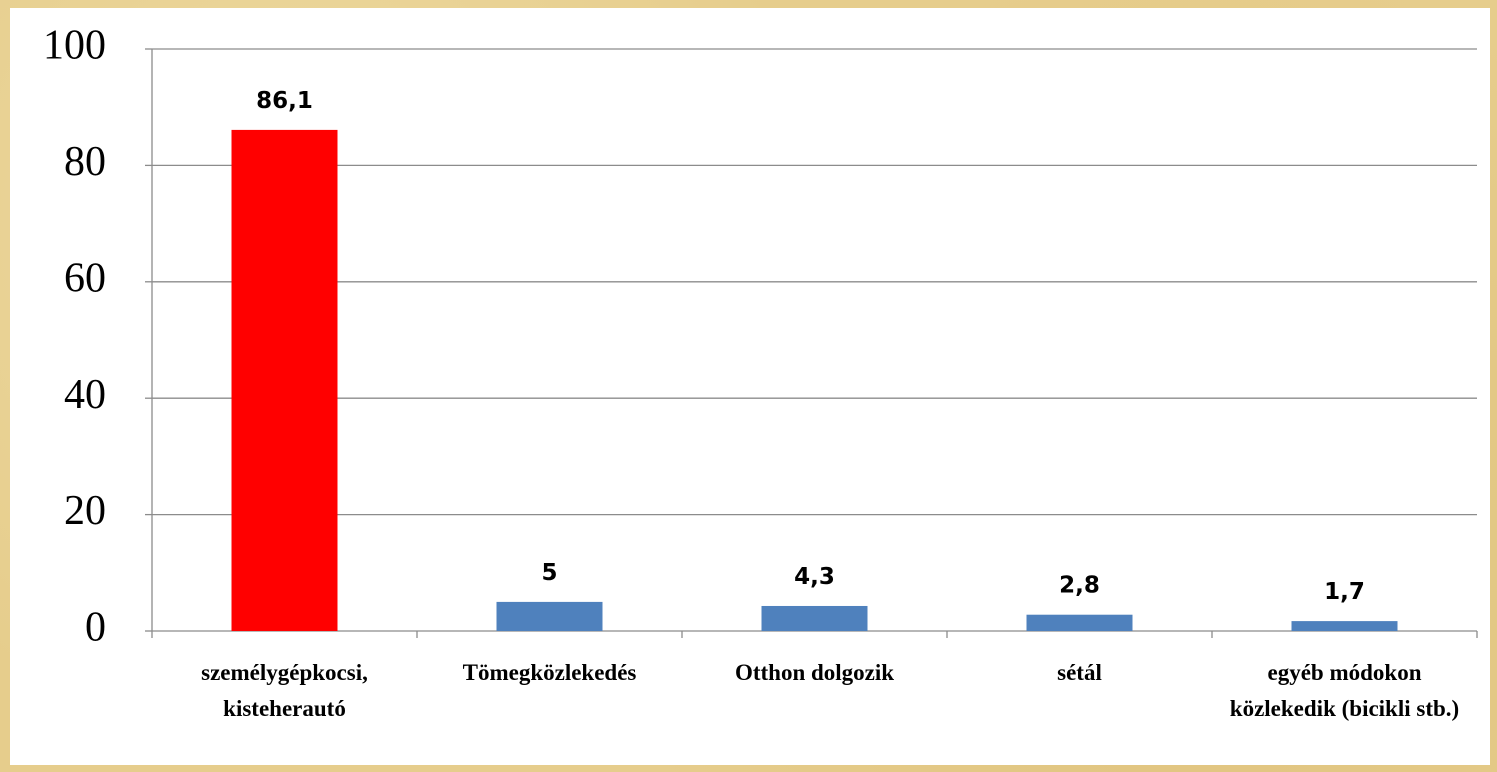 This screenshot has width=1497, height=772. I want to click on y-tick-label: 80, so click(85, 162).